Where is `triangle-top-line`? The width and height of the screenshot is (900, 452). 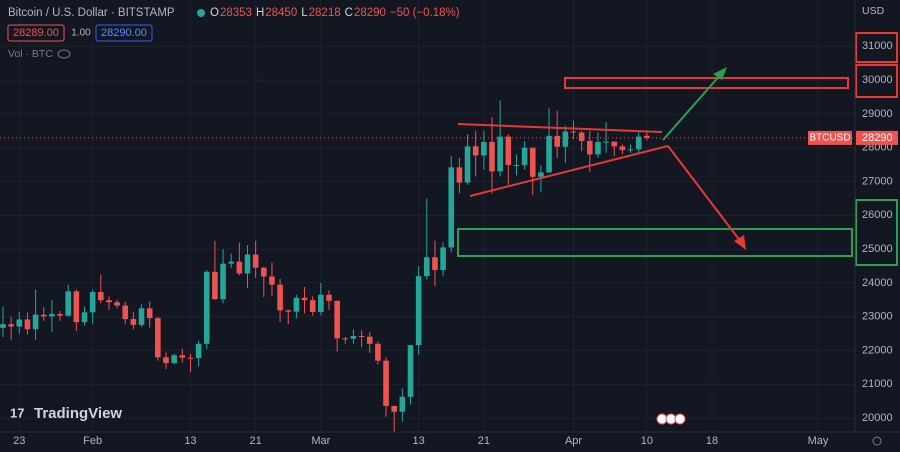 triangle-top-line is located at coordinates (560, 128).